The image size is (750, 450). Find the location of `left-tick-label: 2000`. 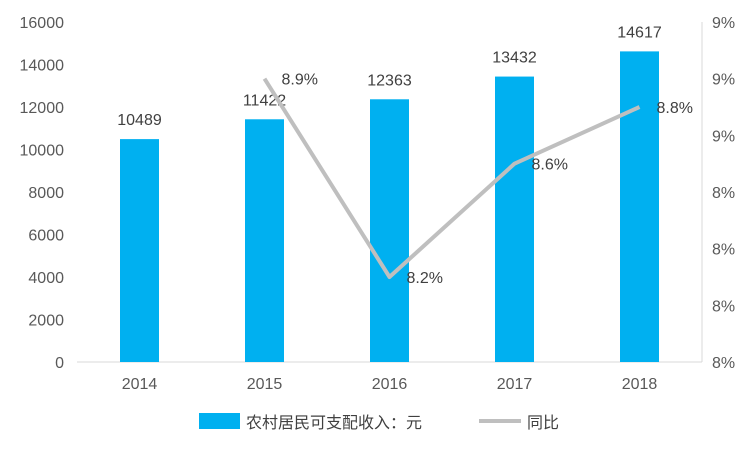

left-tick-label: 2000 is located at coordinates (46, 321).